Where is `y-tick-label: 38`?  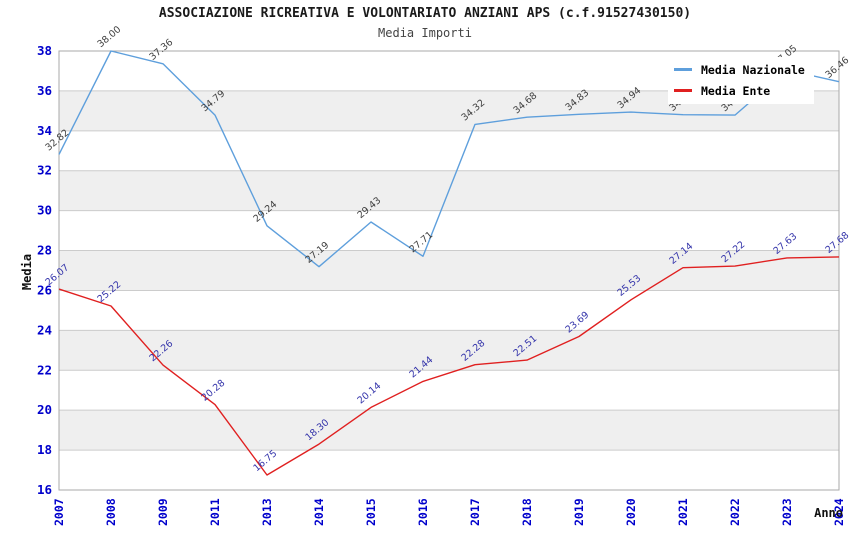 y-tick-label: 38 is located at coordinates (44, 50).